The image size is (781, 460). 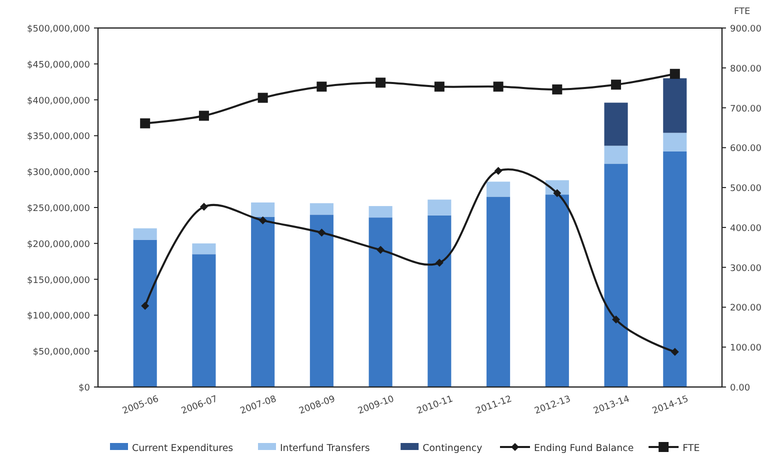 What do you see at coordinates (746, 229) in the screenshot?
I see `y2-tick-label: 400.00` at bounding box center [746, 229].